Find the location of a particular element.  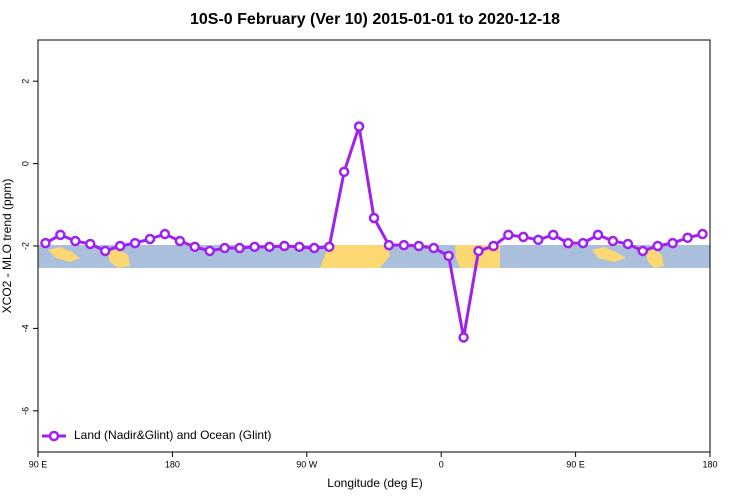

x-tick-label: 90 W is located at coordinates (307, 464).